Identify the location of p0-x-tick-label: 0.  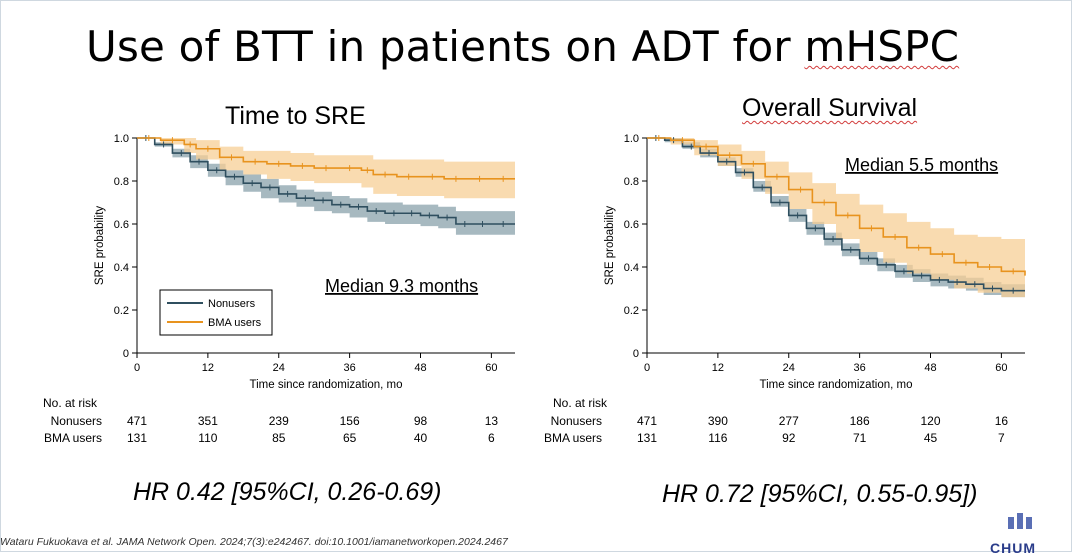
(137, 368).